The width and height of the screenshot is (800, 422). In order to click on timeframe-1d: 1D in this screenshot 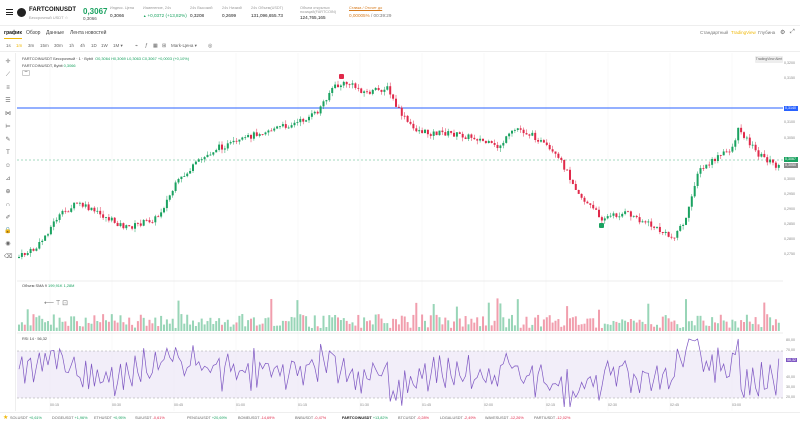, I will do `click(94, 45)`.